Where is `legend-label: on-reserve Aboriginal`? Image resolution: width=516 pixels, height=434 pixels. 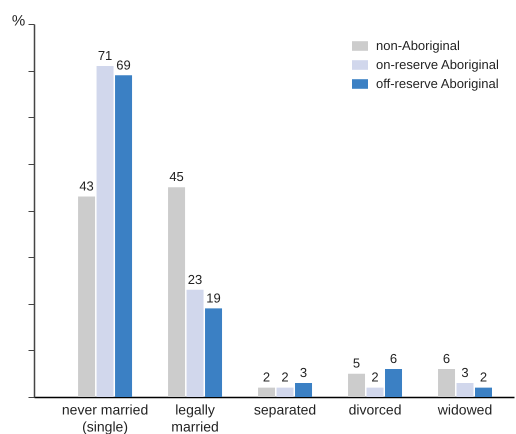
legend-label: on-reserve Aboriginal is located at coordinates (437, 64).